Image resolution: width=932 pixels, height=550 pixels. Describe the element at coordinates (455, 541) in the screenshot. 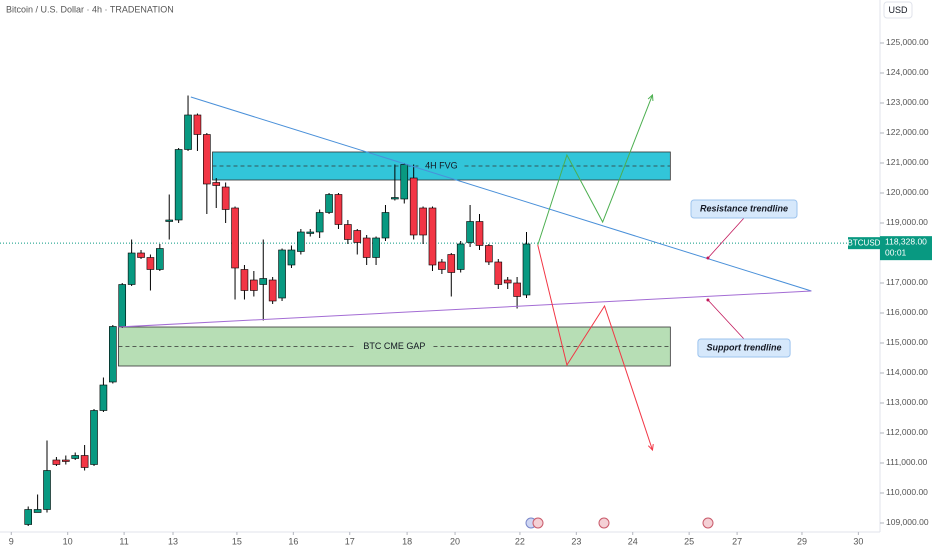

I see `x-tick-label: 20` at that location.